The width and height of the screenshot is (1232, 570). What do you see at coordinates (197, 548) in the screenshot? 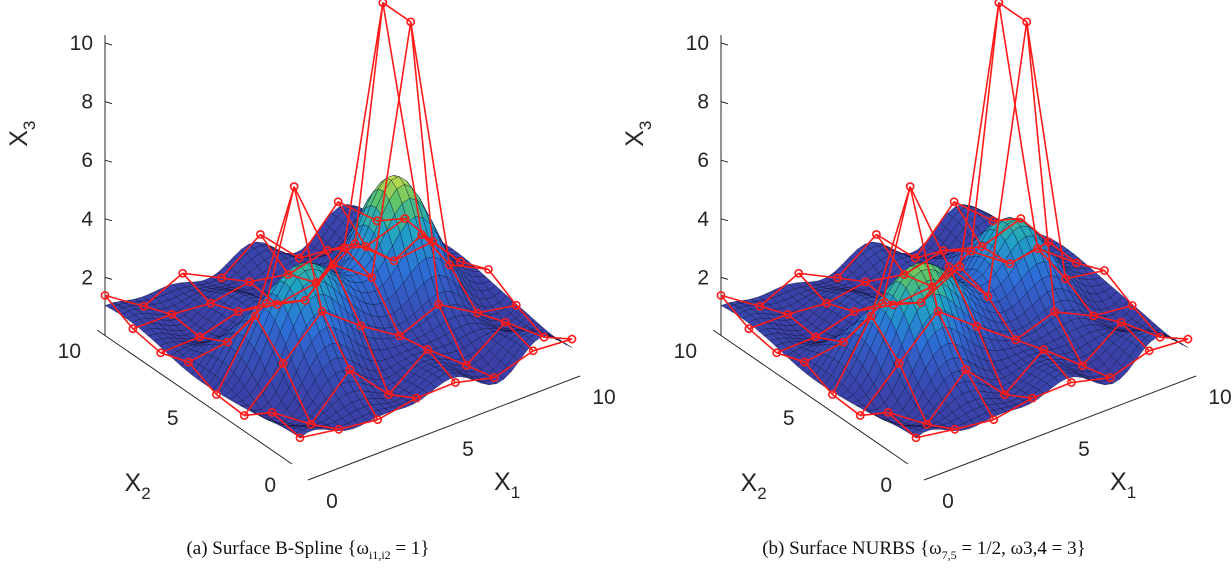
I see `caption-label: (a)` at bounding box center [197, 548].